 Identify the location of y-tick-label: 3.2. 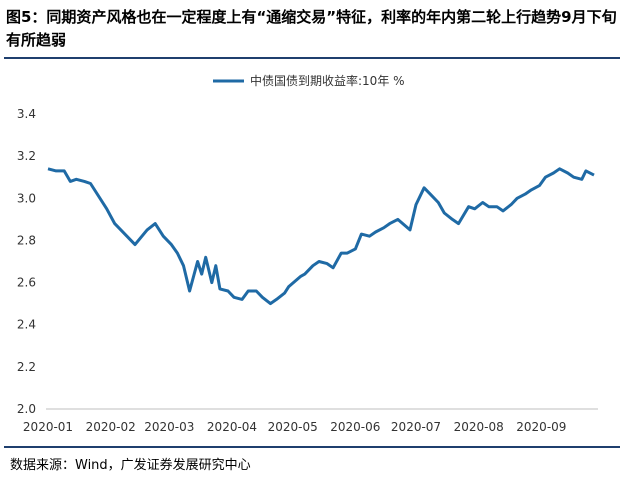
(26, 156).